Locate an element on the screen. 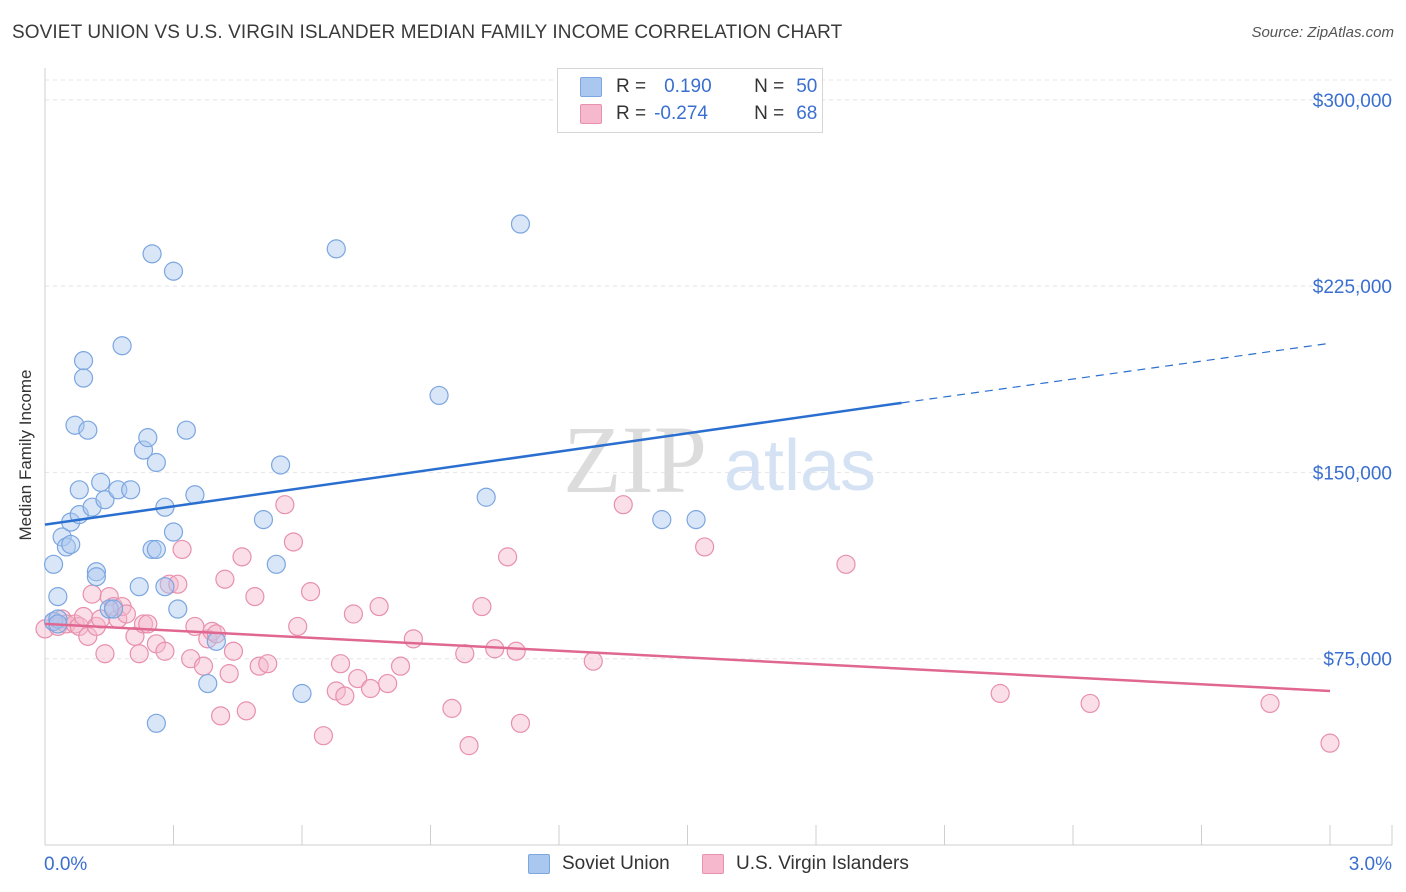  legend-series-name: Soviet Union is located at coordinates (616, 863).